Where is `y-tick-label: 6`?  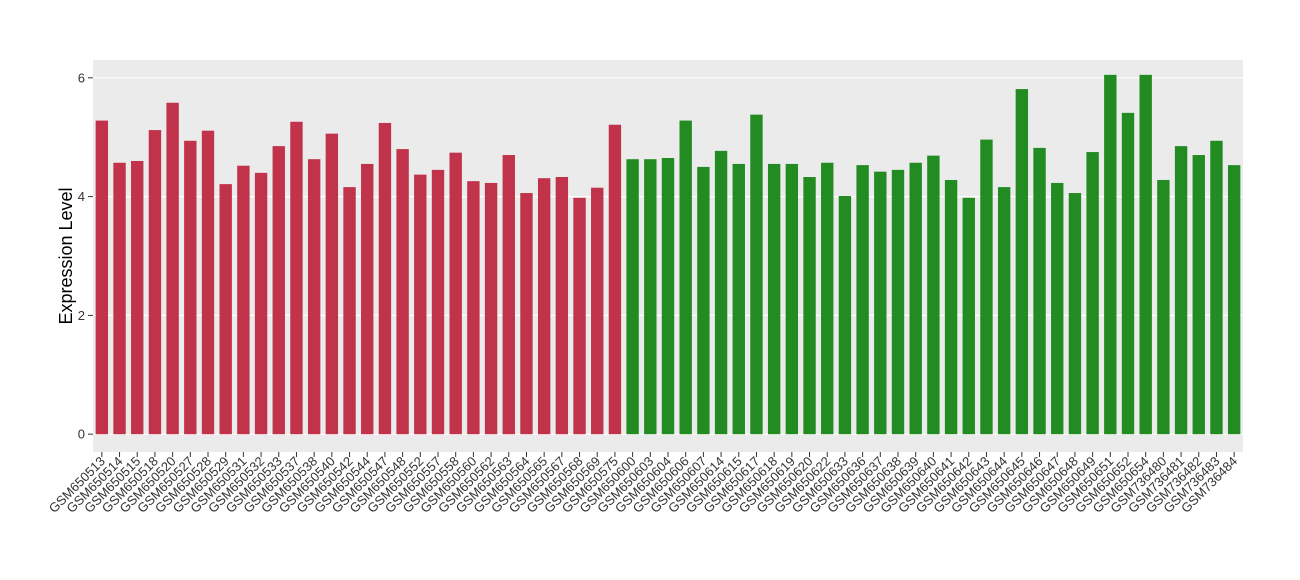 y-tick-label: 6 is located at coordinates (81, 77).